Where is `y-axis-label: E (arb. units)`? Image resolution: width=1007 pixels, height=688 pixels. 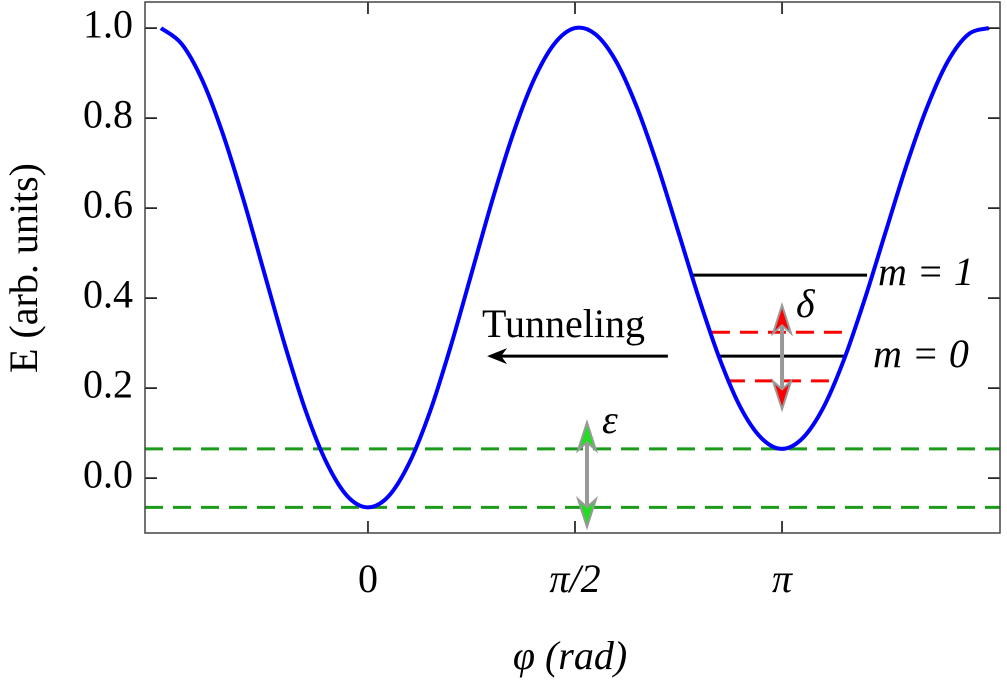 y-axis-label: E (arb. units) is located at coordinates (23, 268).